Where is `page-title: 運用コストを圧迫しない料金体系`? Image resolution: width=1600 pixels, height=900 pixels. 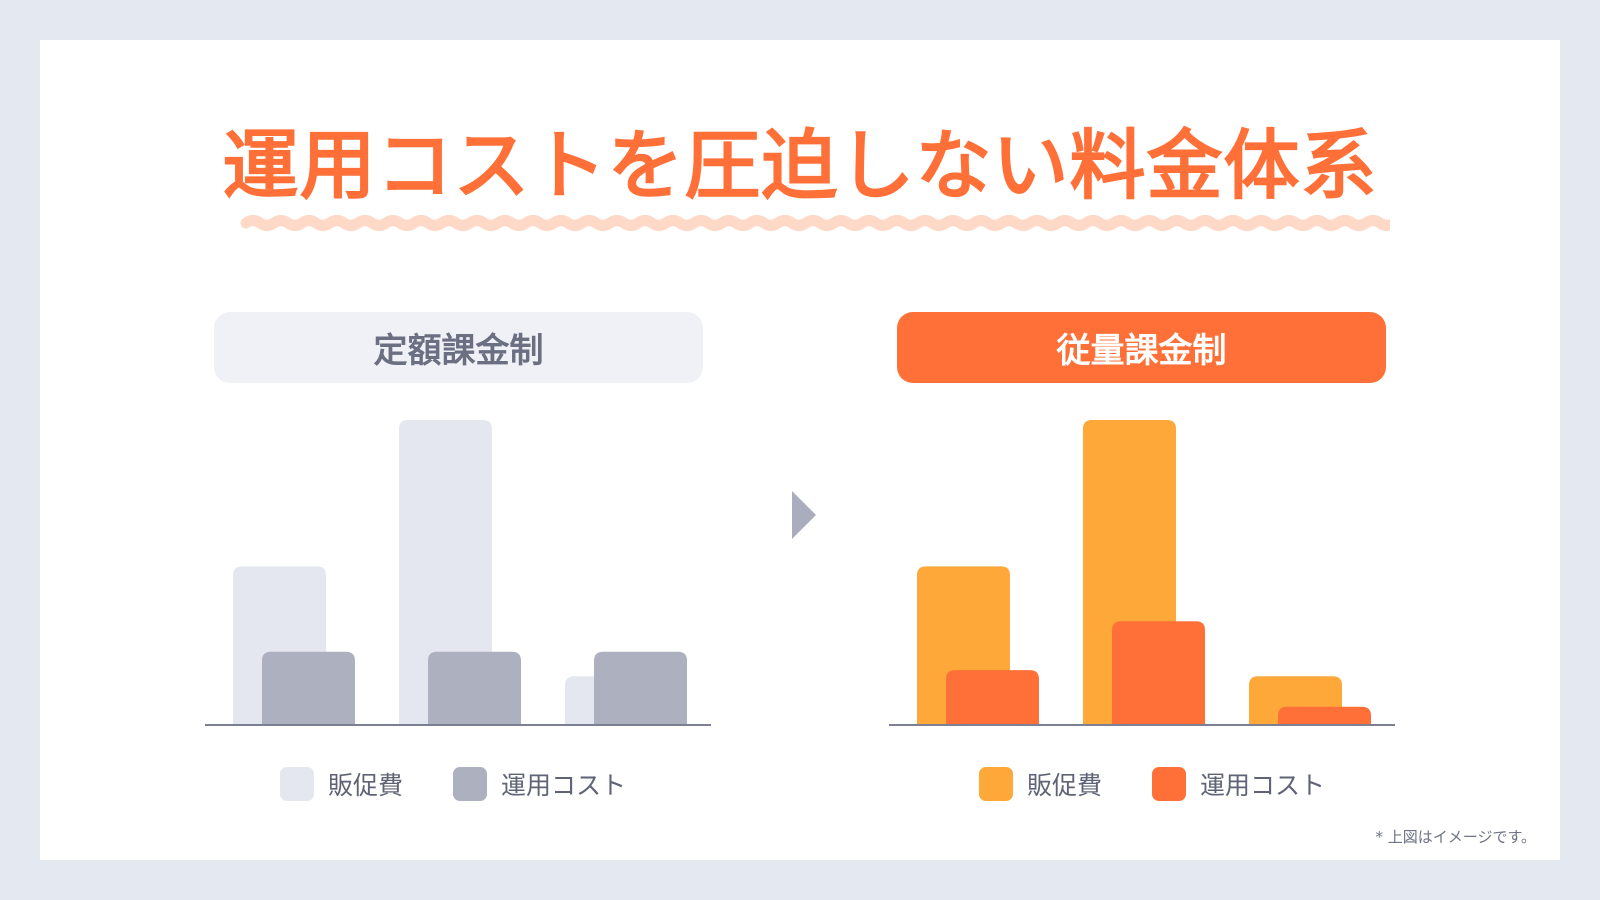 page-title: 運用コストを圧迫しない料金体系 is located at coordinates (800, 165).